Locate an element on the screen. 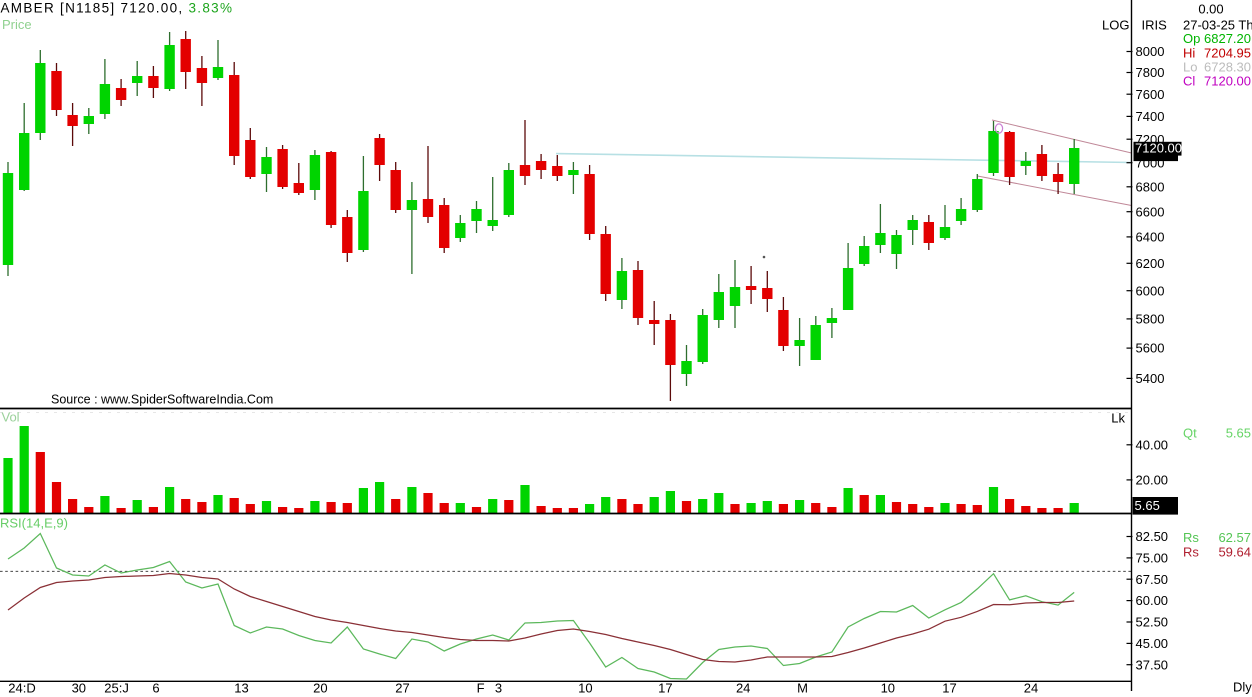  svg-text: 7400 is located at coordinates (1150, 116).